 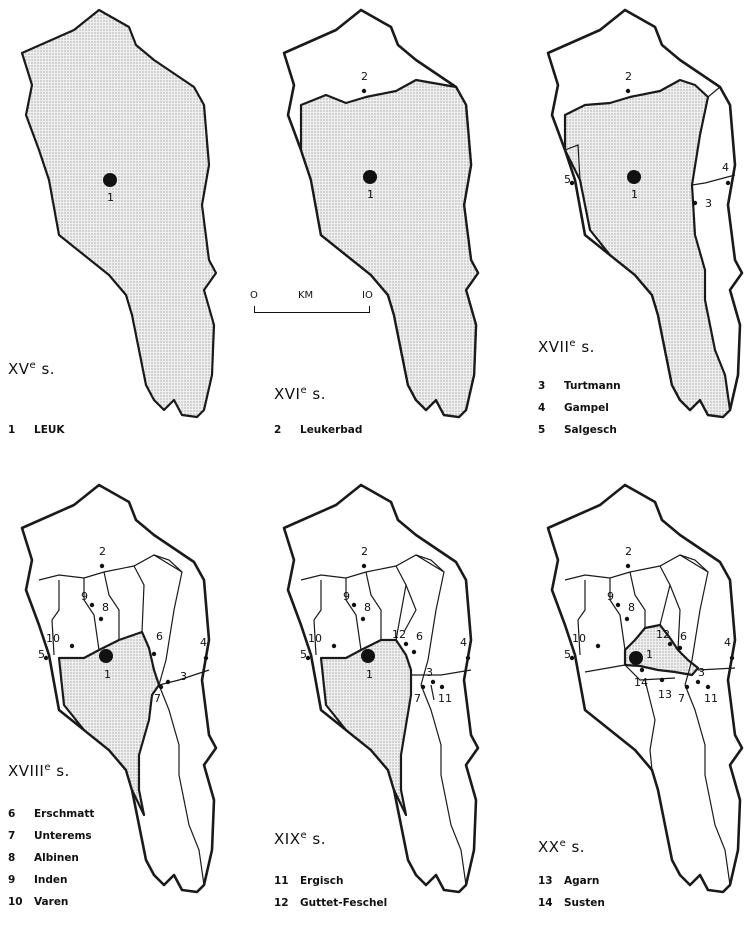 I want to click on map-panel-xv: 1, so click(x=119, y=213).